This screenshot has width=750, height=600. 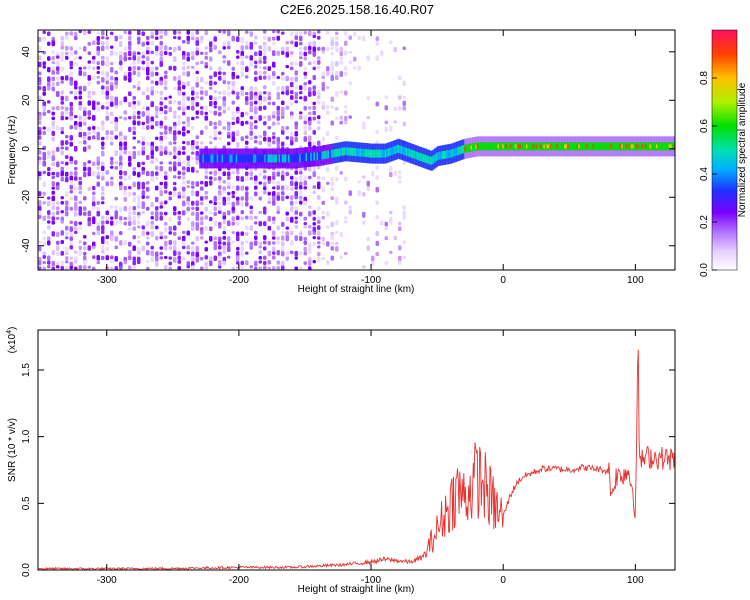 I want to click on ridge-peak, so click(x=620, y=146).